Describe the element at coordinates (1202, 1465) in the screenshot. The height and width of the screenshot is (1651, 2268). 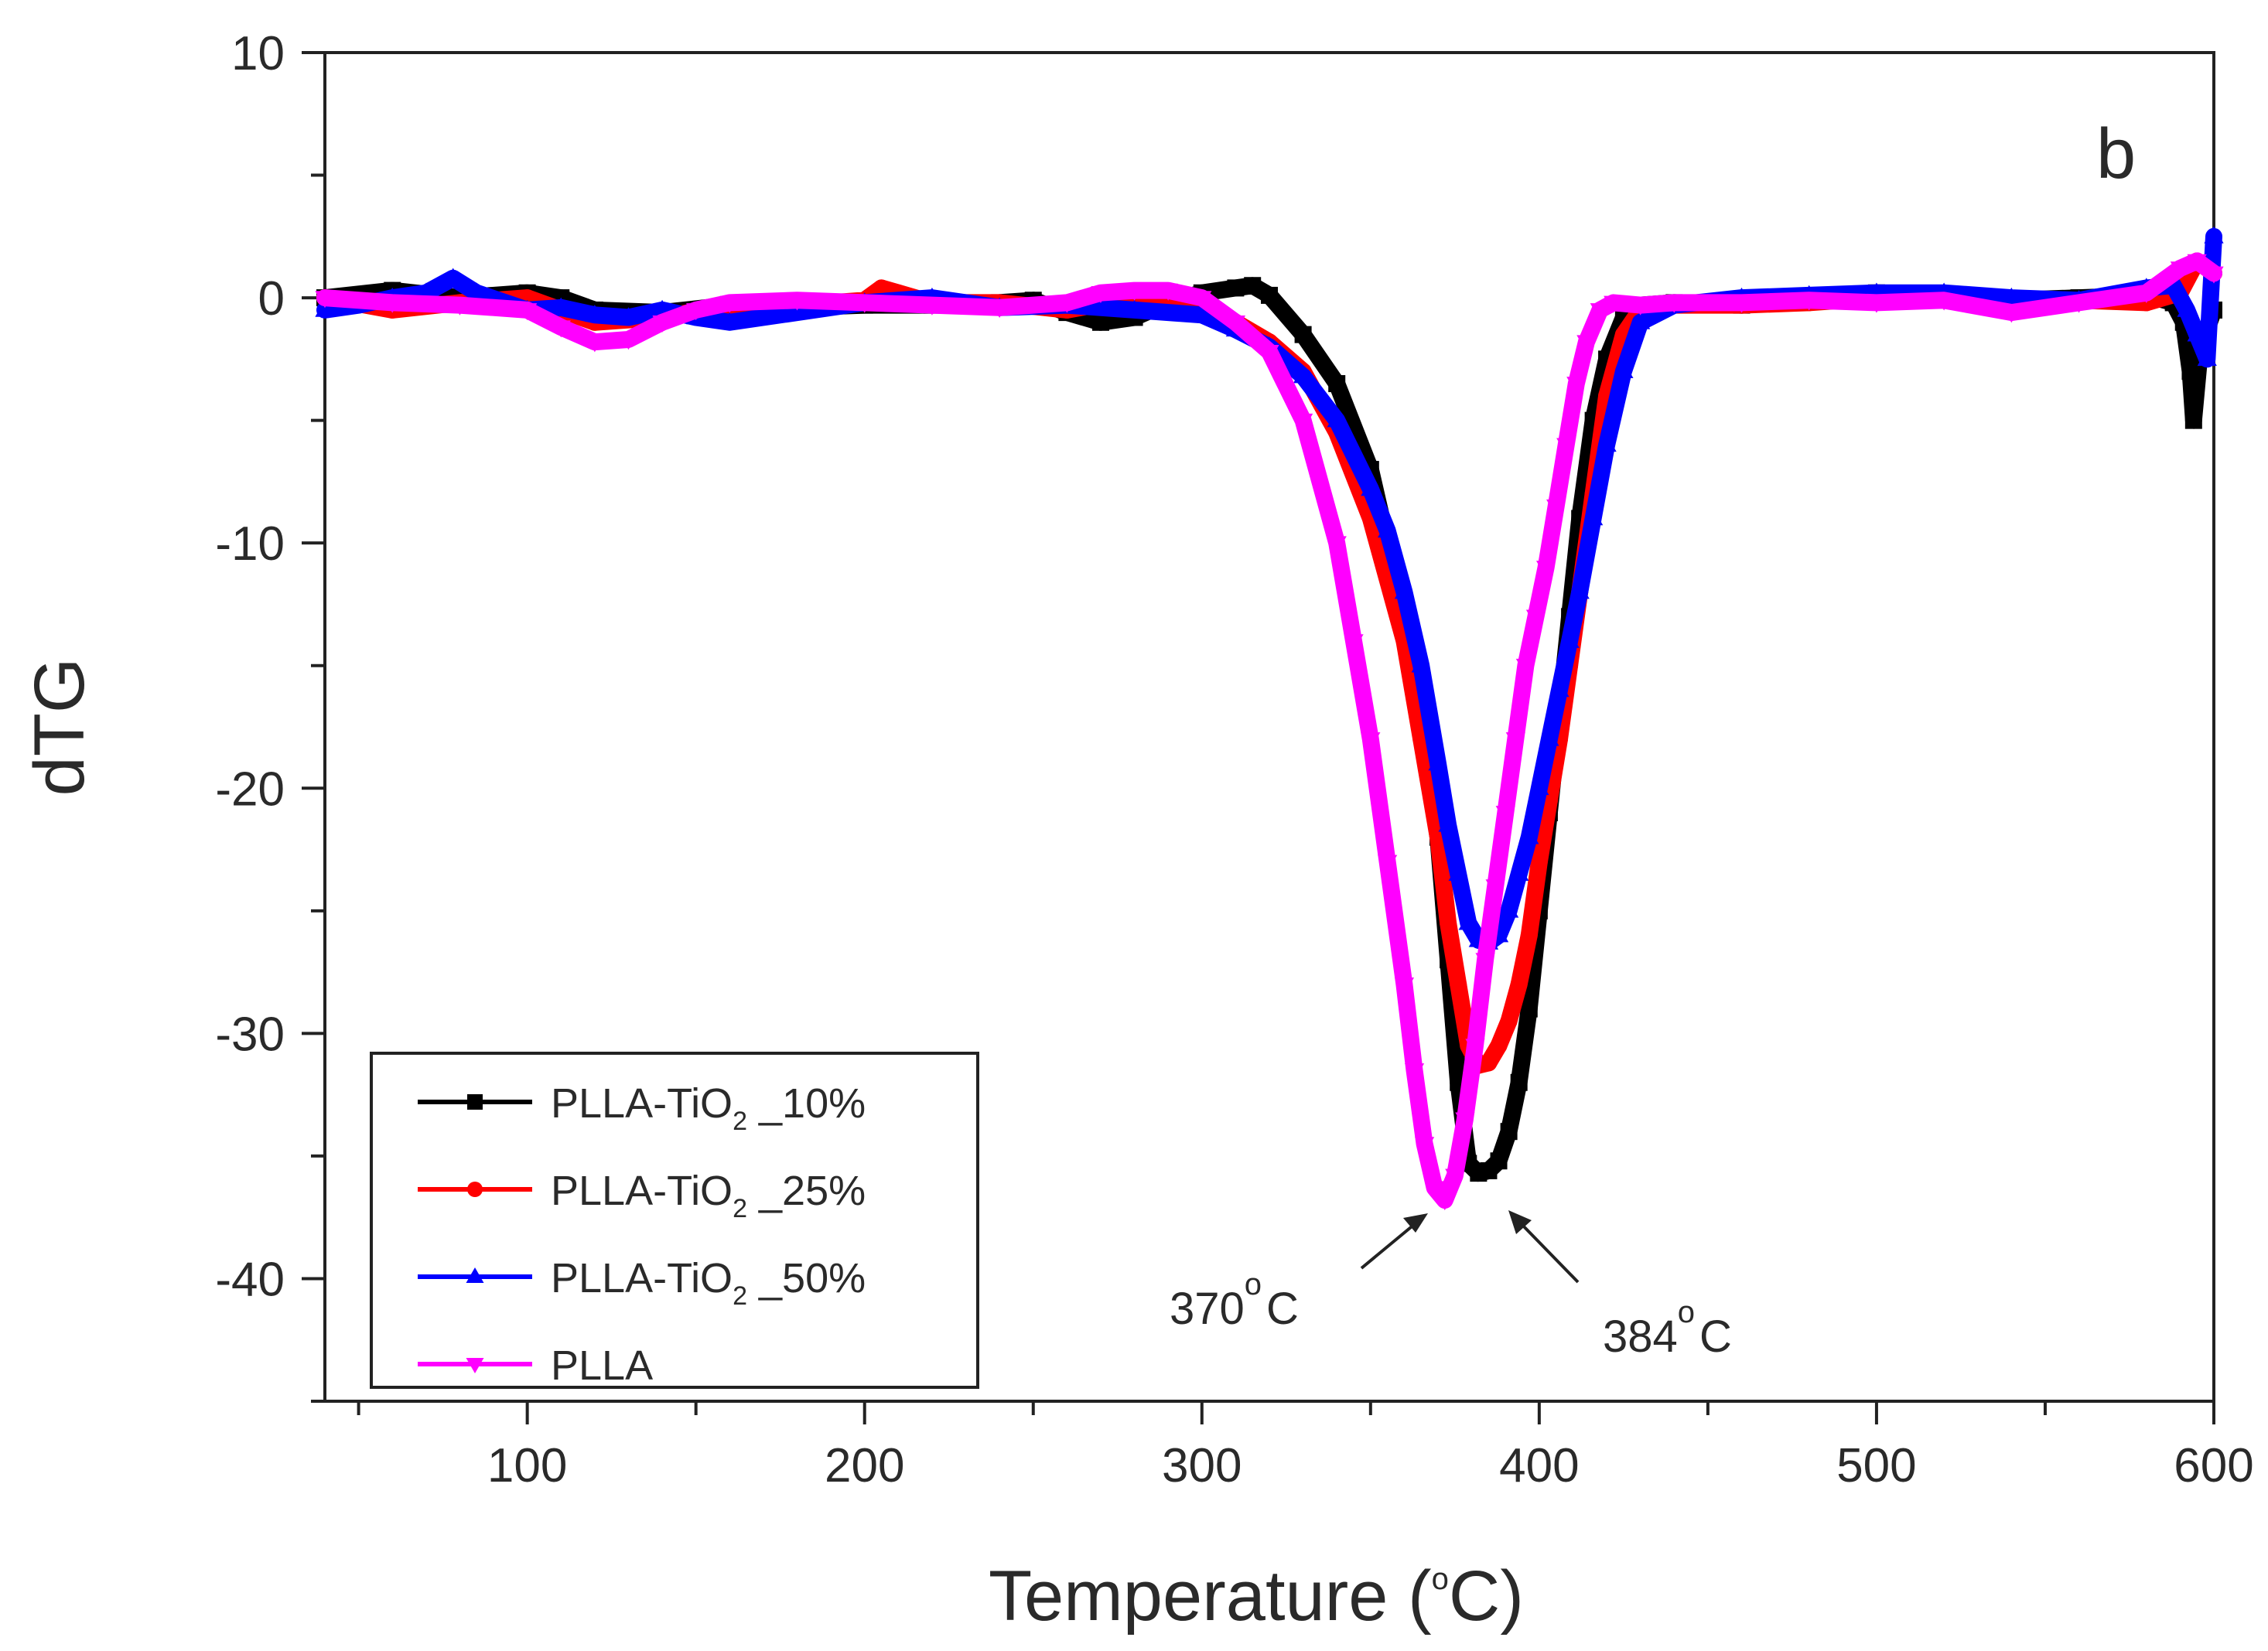
I see `x-tick-label: 300` at that location.